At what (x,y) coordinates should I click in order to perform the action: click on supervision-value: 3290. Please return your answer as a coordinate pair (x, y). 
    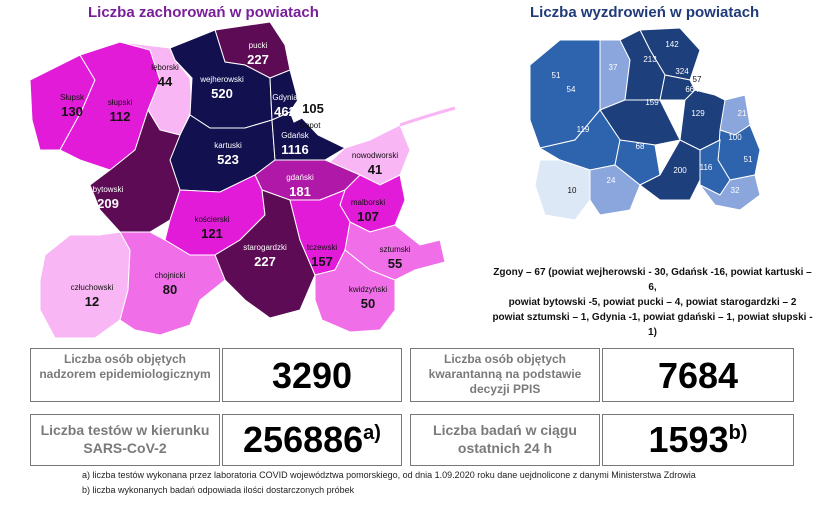
    Looking at the image, I should click on (312, 375).